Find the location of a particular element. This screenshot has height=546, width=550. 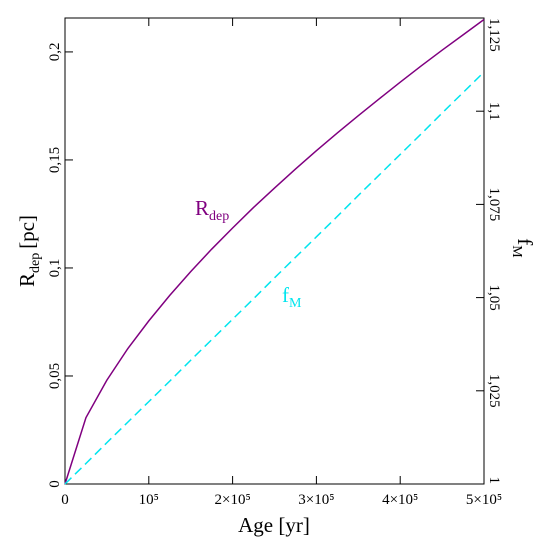

x-axis-label: Age [yr] is located at coordinates (274, 525).